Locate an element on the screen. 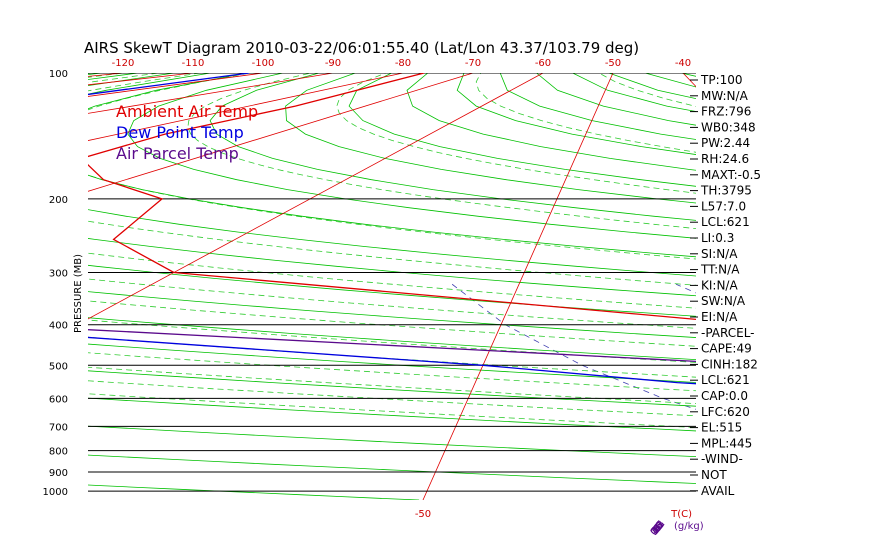 The width and height of the screenshot is (870, 560). pressure-tick-label: 1000 is located at coordinates (55, 492).